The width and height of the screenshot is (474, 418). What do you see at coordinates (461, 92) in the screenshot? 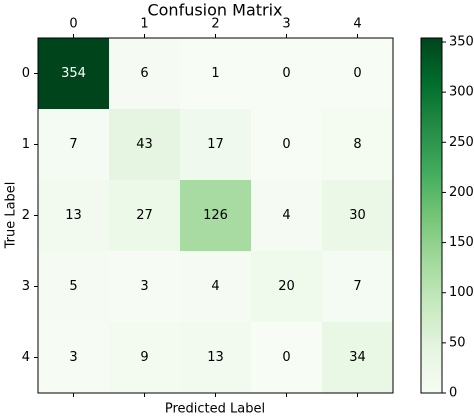
I see `colorbar-tick-label: 300` at bounding box center [461, 92].